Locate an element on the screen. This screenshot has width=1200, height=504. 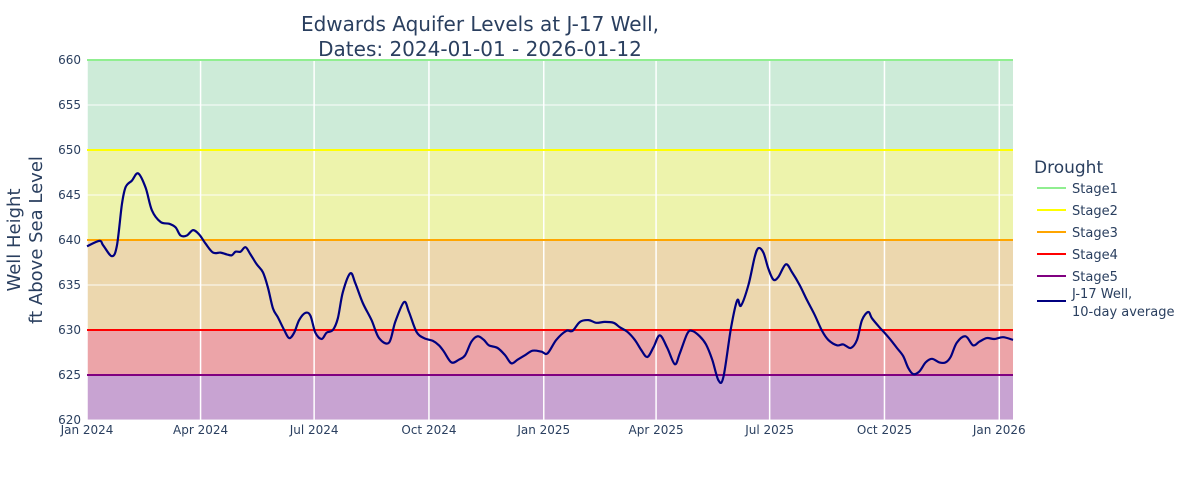
x-tick-label: Jan 2025 is located at coordinates (543, 430).